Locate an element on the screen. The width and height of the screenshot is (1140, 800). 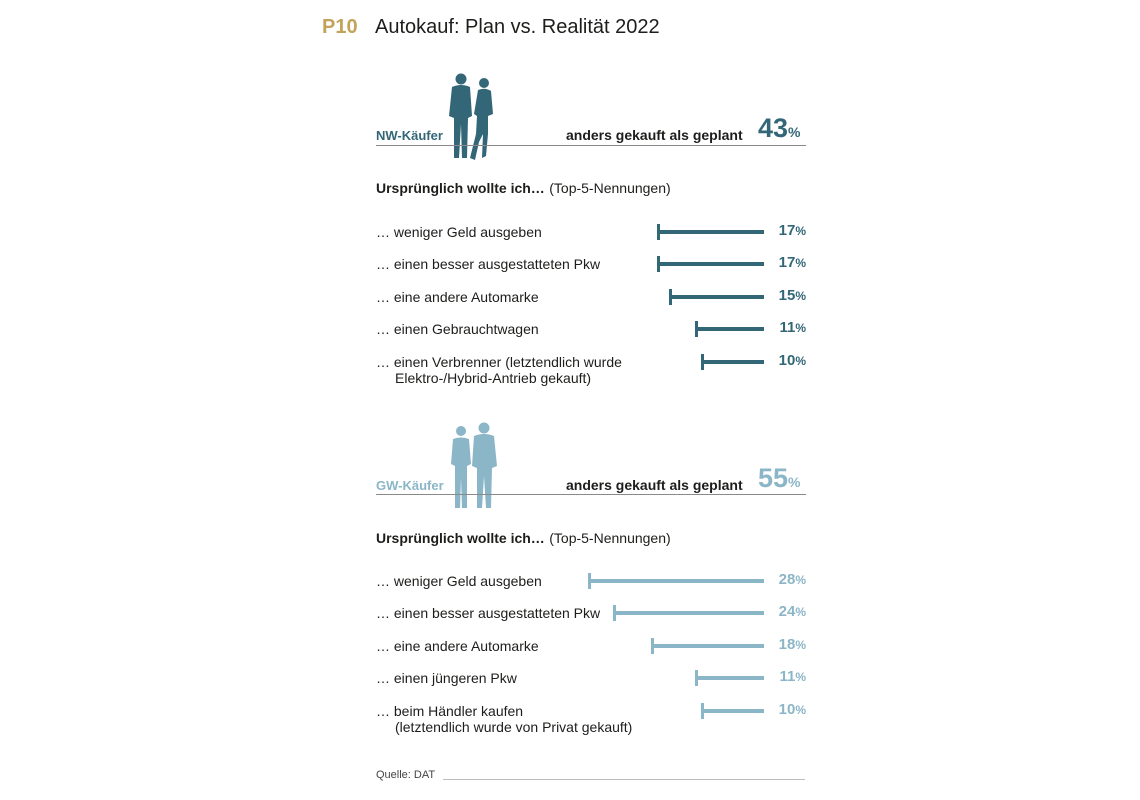
bar-value-number: 28 is located at coordinates (787, 579).